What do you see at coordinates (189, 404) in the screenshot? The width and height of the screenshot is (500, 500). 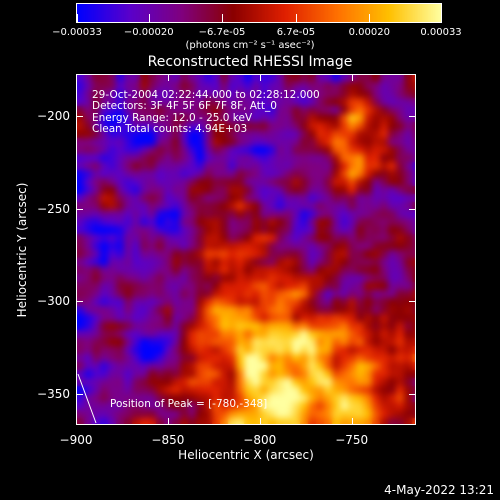 I see `peak-position-label: Position of Peak = [-780,-348]` at bounding box center [189, 404].